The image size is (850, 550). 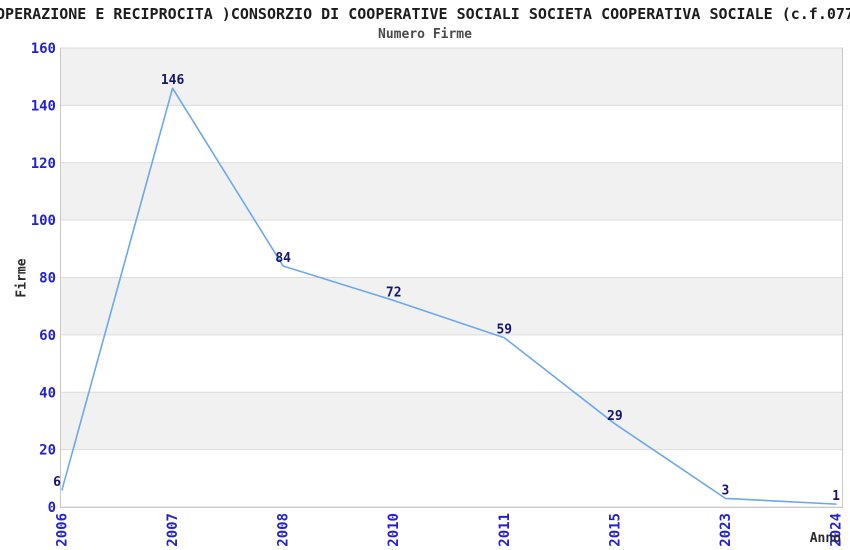 I want to click on data-label: 29, so click(x=615, y=416).